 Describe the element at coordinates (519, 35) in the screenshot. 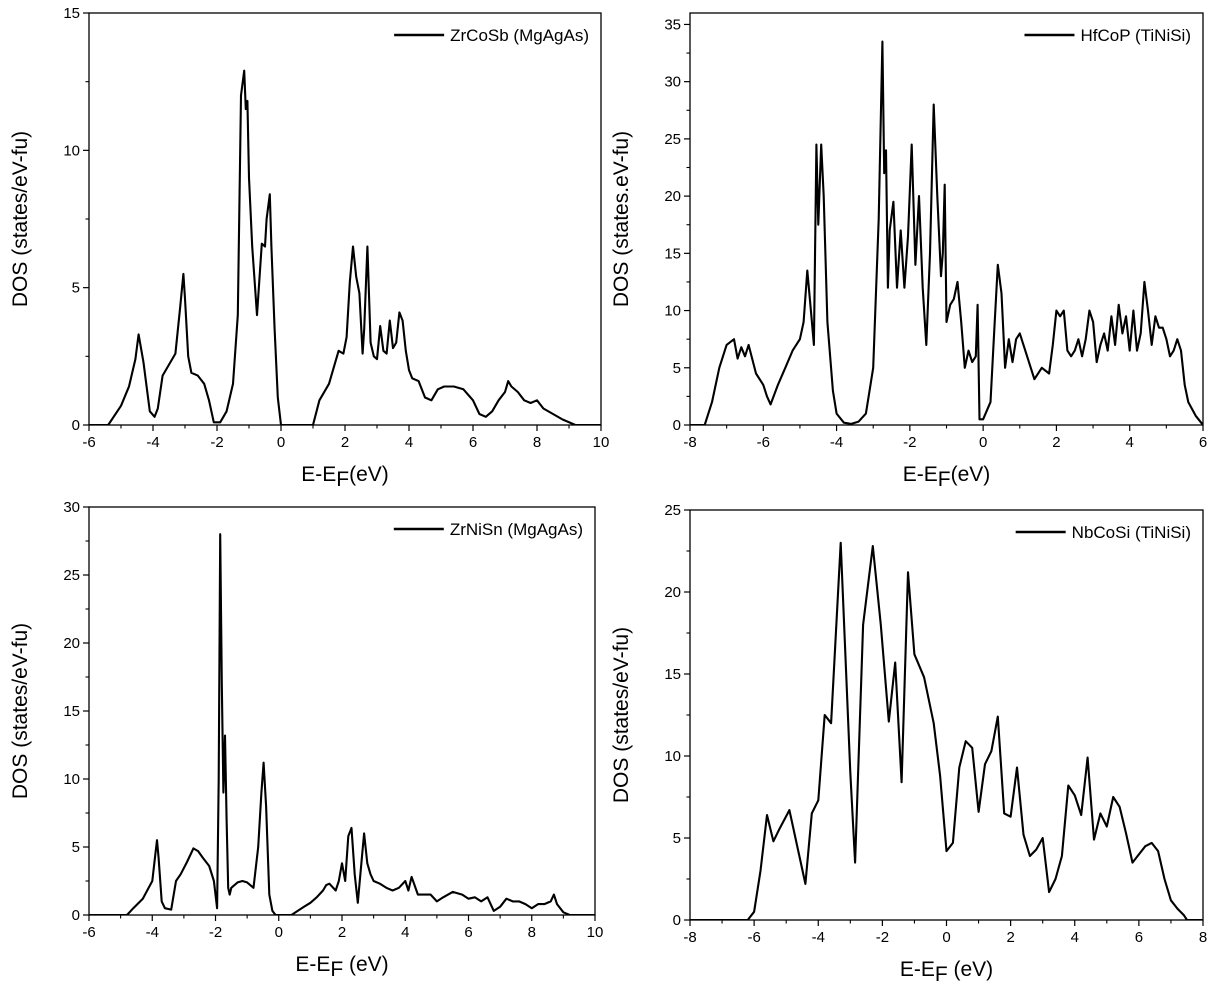

I see `legend-label: ZrCoSb (MgAgAs)` at that location.